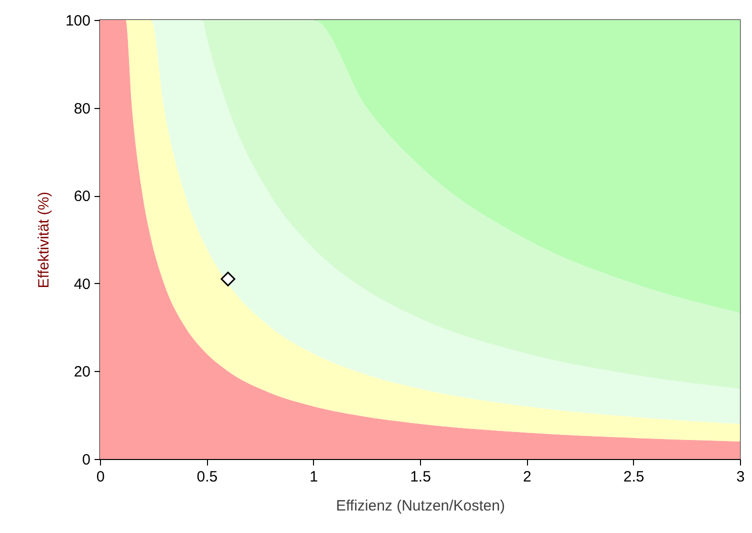 This screenshot has width=752, height=533. What do you see at coordinates (420, 477) in the screenshot?
I see `x-tick-label: 1.5` at bounding box center [420, 477].